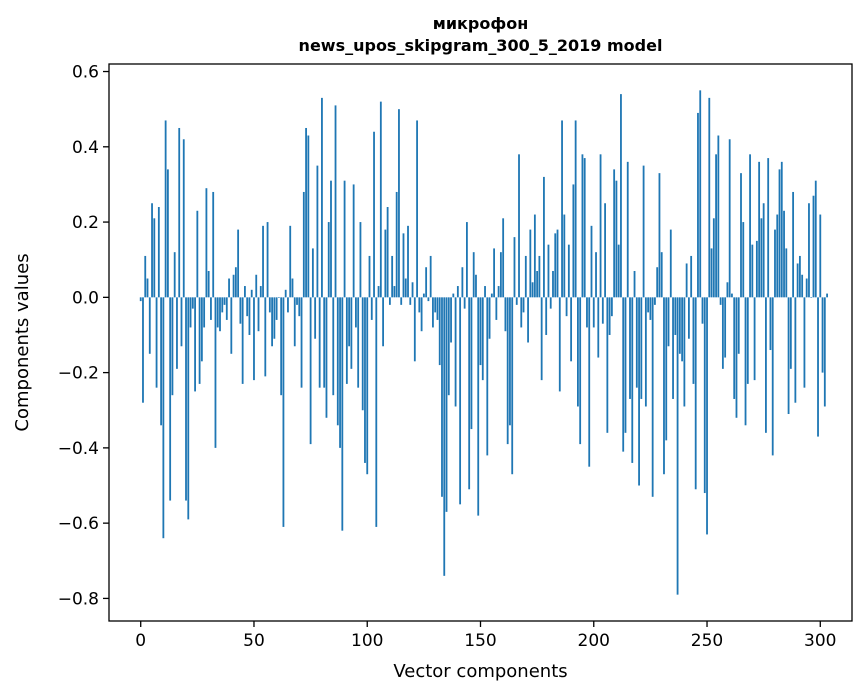 This screenshot has width=867, height=696. Describe the element at coordinates (480, 671) in the screenshot. I see `x-axis-label: Vector components` at that location.